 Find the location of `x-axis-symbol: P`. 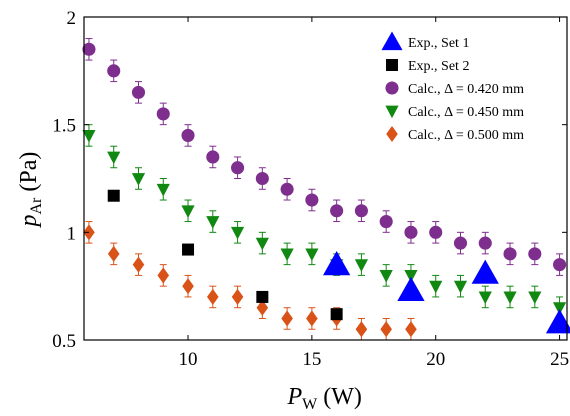

x-axis-symbol: P is located at coordinates (295, 397).